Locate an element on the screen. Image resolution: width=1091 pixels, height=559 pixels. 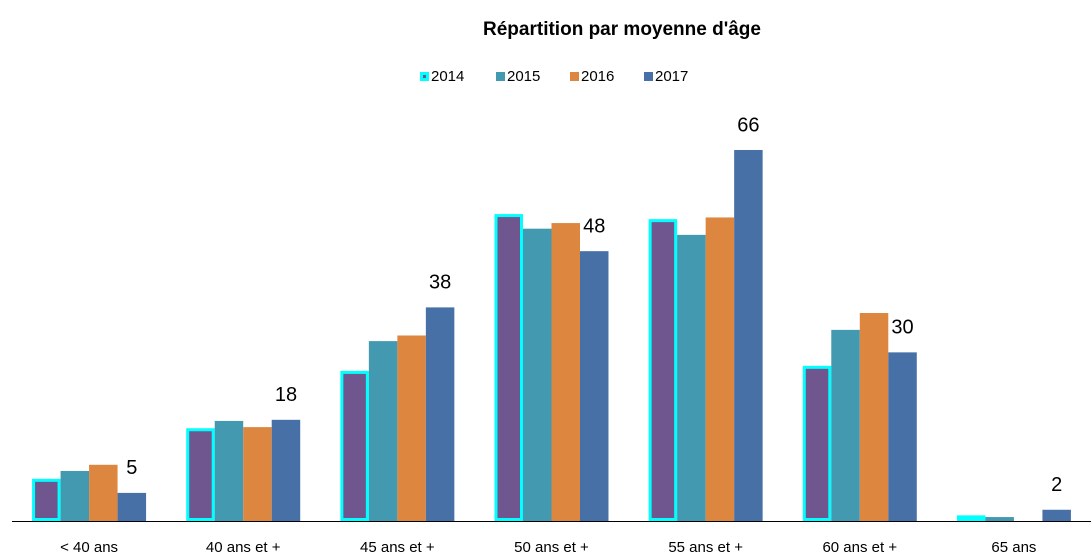
data-label: 2 is located at coordinates (1056, 485).